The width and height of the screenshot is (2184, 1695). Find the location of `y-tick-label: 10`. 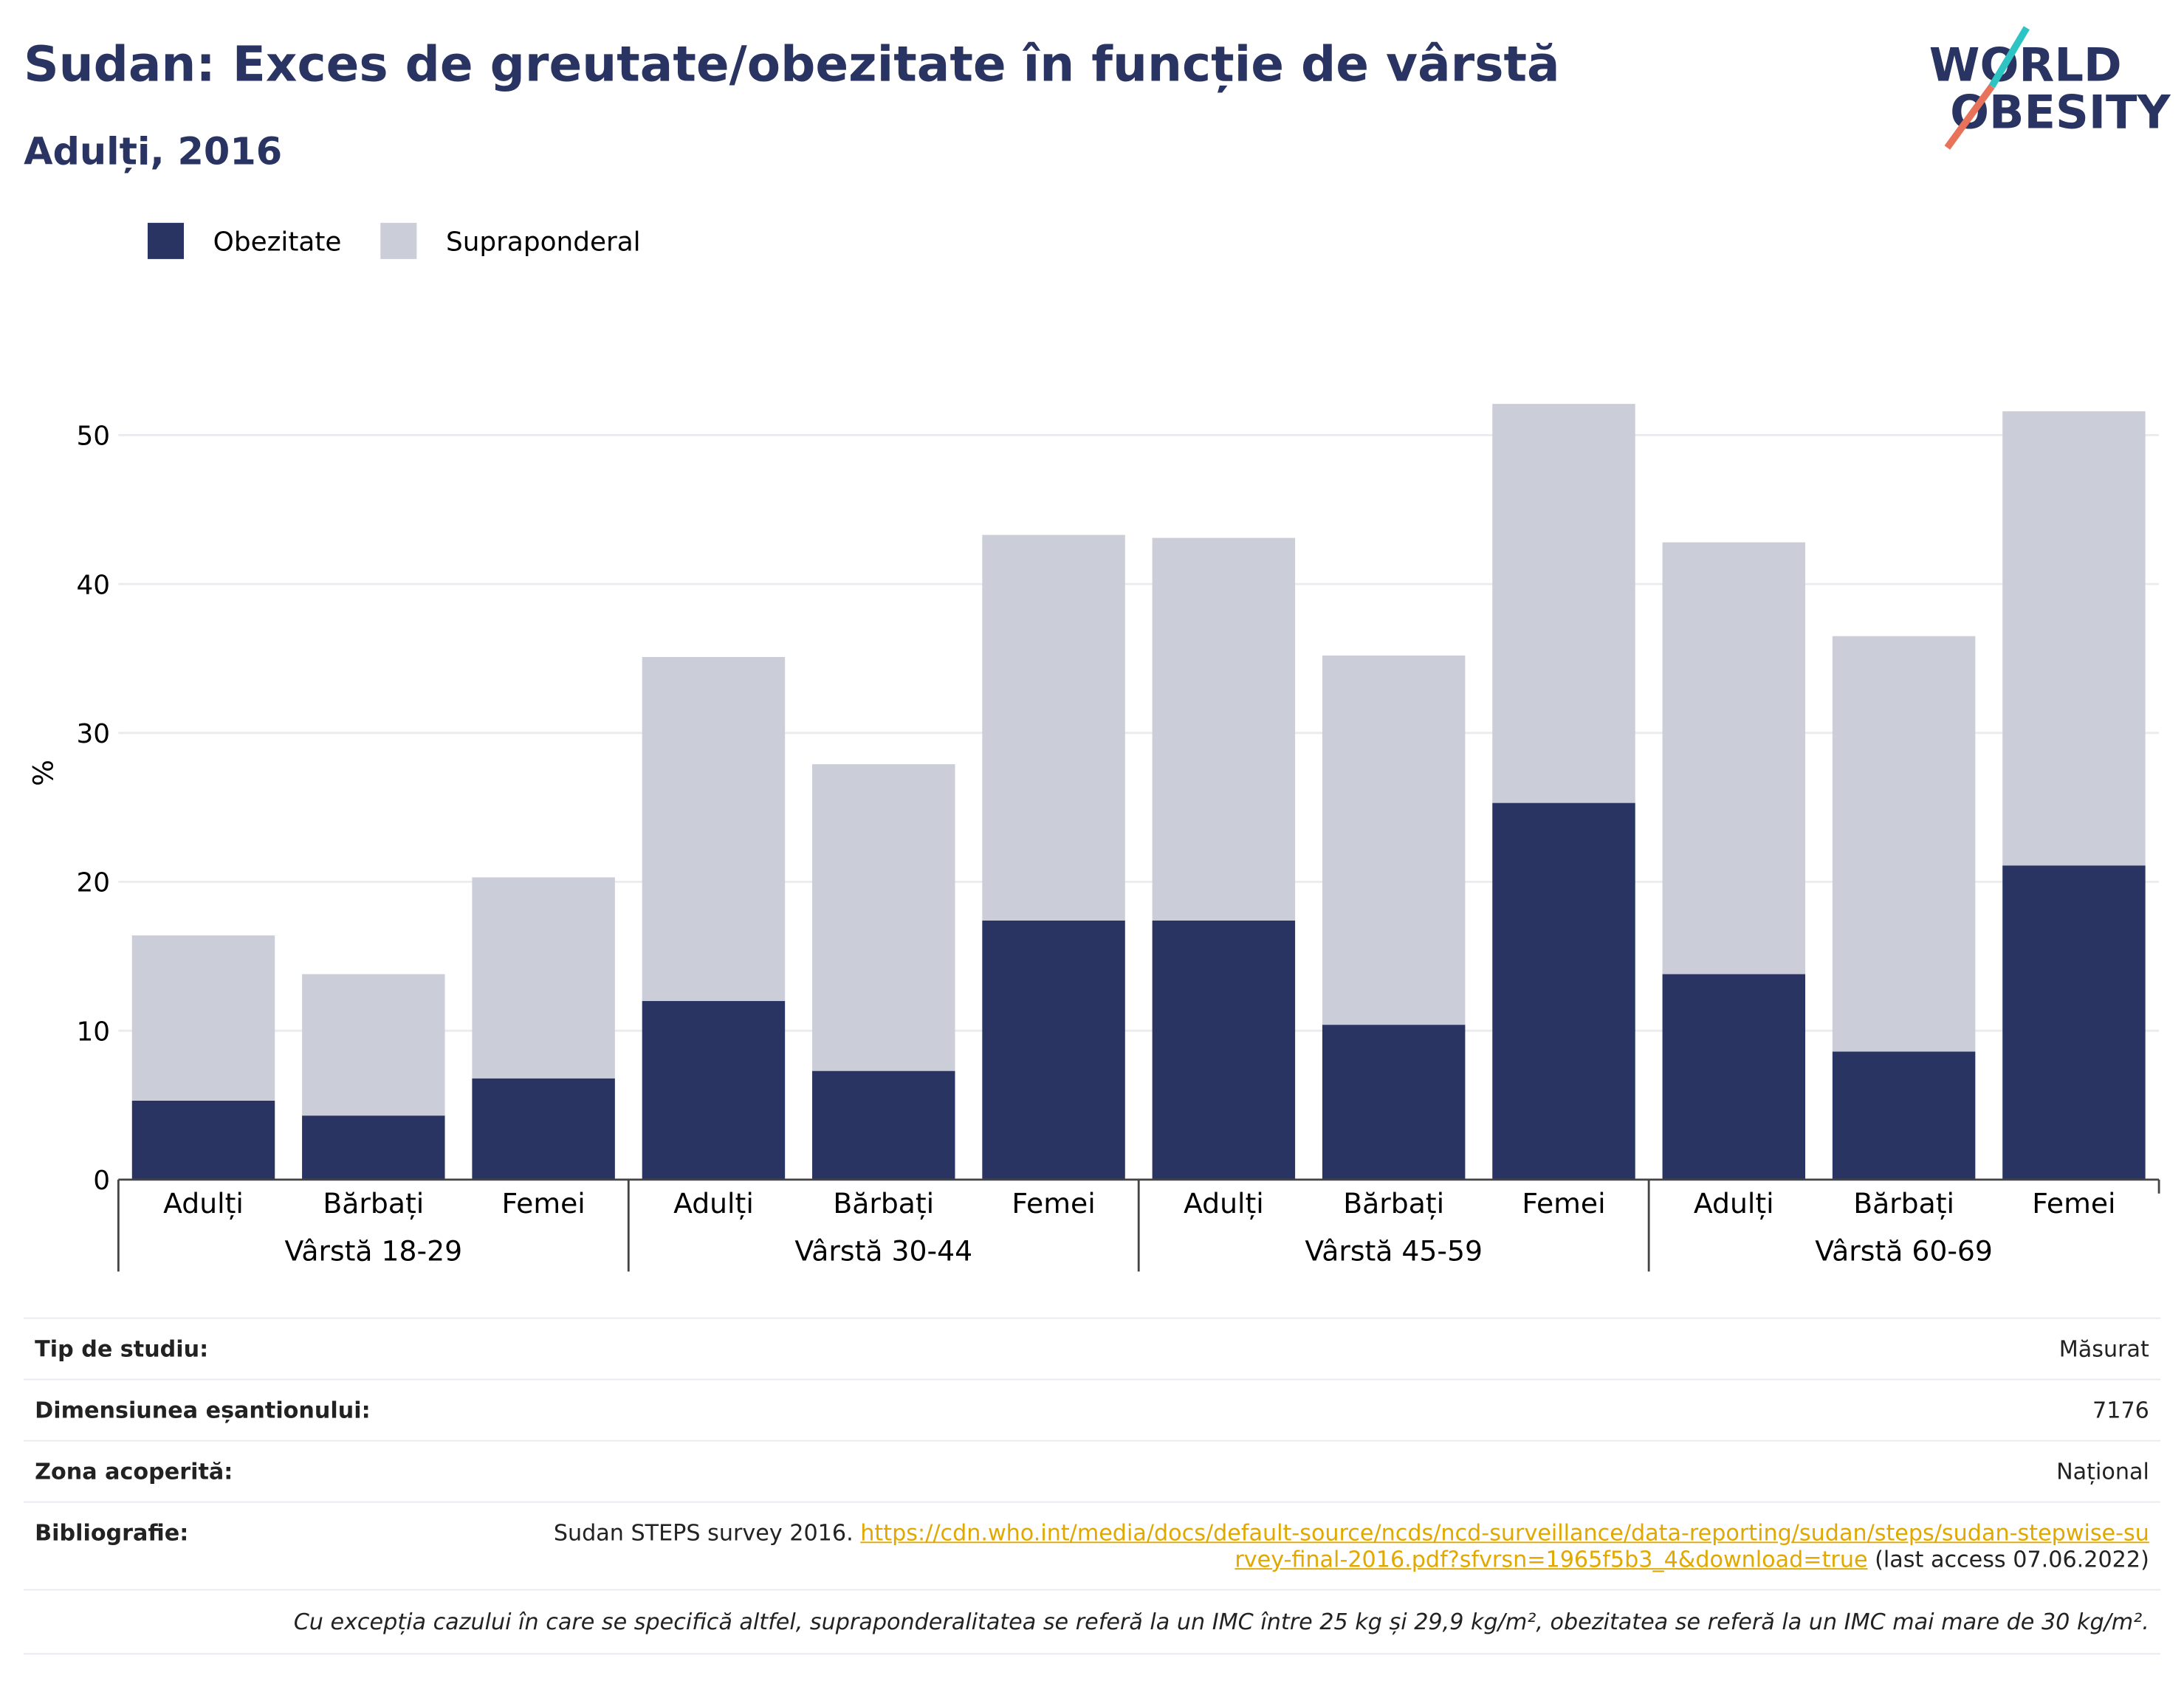

y-tick-label: 10 is located at coordinates (93, 1032).